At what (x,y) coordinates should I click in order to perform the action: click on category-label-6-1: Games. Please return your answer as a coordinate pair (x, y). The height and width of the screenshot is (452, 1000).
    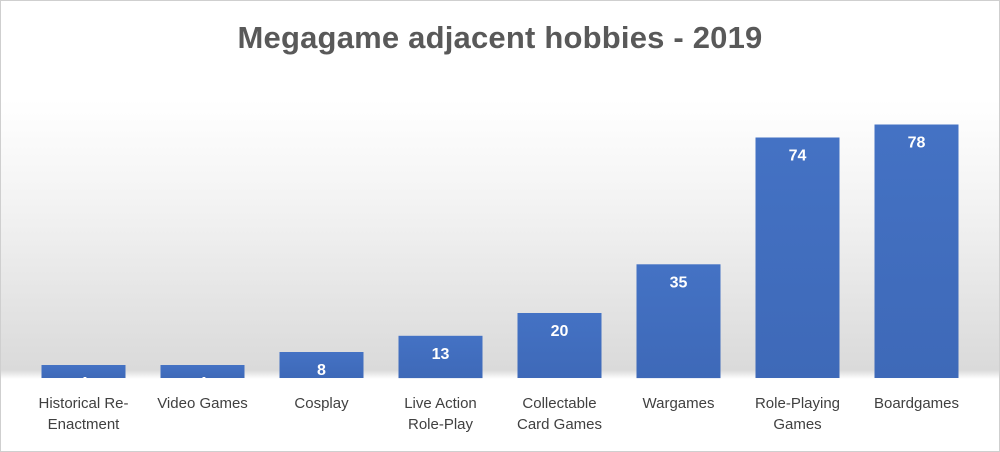
    Looking at the image, I should click on (797, 424).